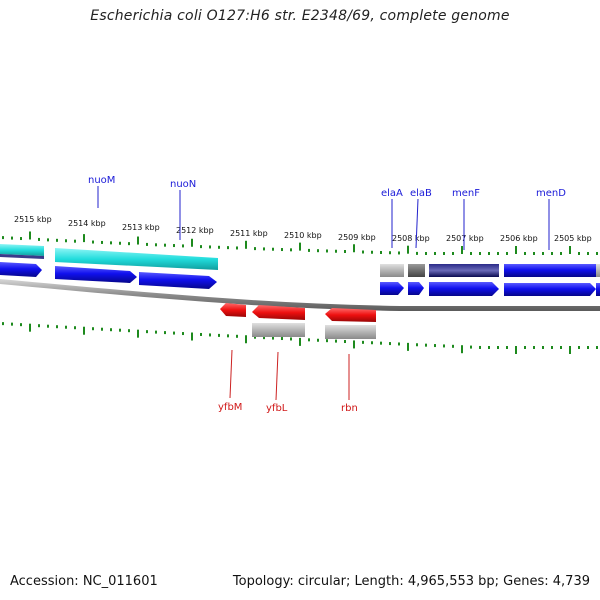 The image size is (600, 600). Describe the element at coordinates (573, 238) in the screenshot. I see `scale-label: 2505 kbp` at that location.